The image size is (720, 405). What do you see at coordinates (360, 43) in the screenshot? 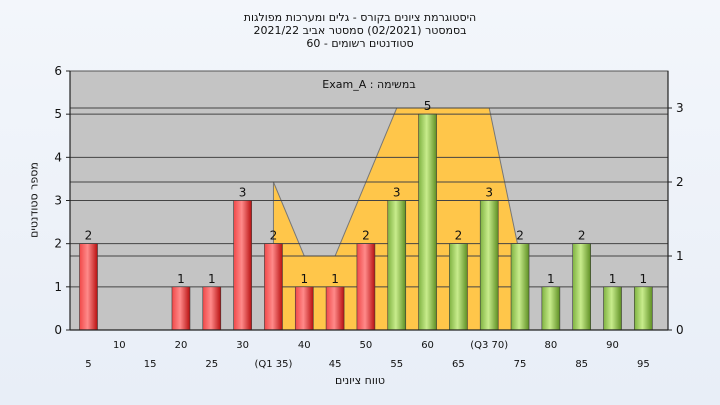
I see `chart-title-line-3: סטודנטים רשומים - 60` at bounding box center [360, 43].